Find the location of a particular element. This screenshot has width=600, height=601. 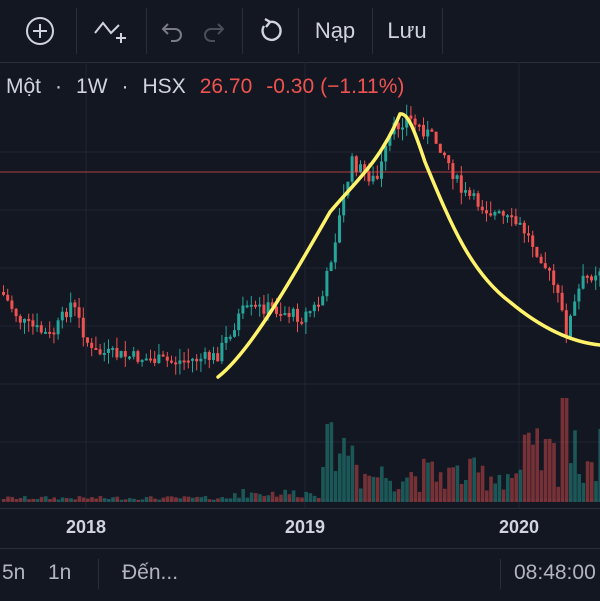

indicators-button is located at coordinates (111, 31).